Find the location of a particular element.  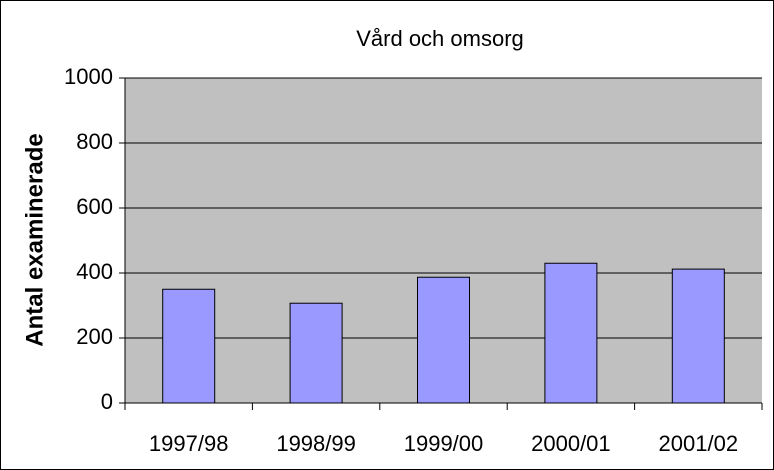

x-tick-label: 1998/99 is located at coordinates (316, 443).